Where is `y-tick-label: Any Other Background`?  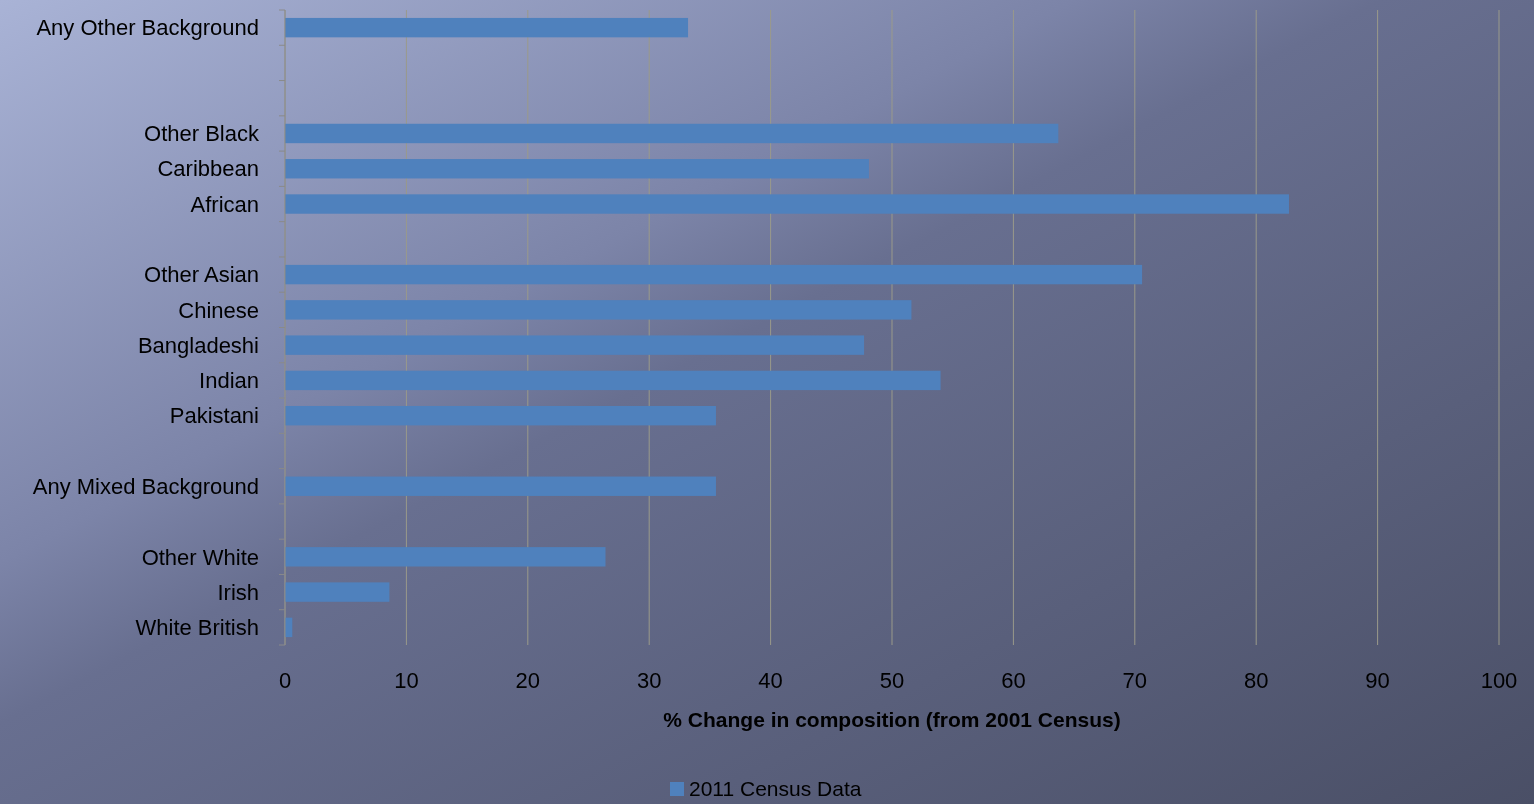 y-tick-label: Any Other Background is located at coordinates (147, 28).